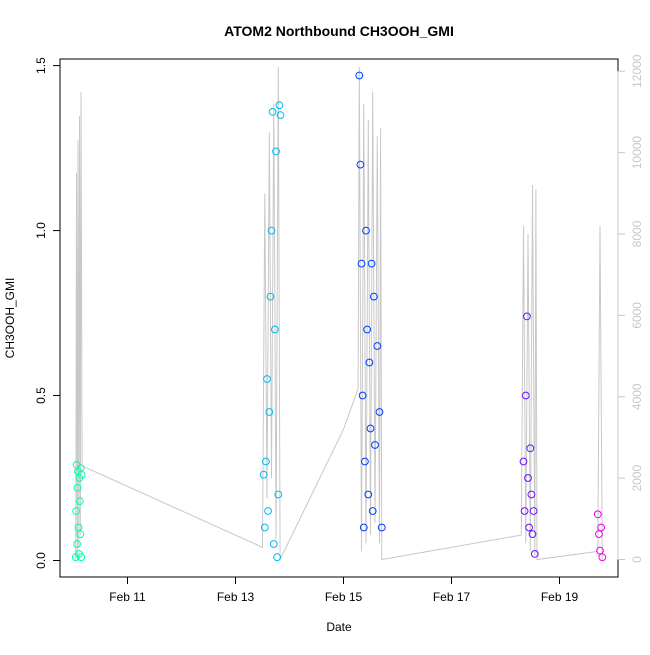  Describe the element at coordinates (339, 31) in the screenshot. I see `chart-title: ATOM2 Northbound CH3OOH_GMI` at that location.